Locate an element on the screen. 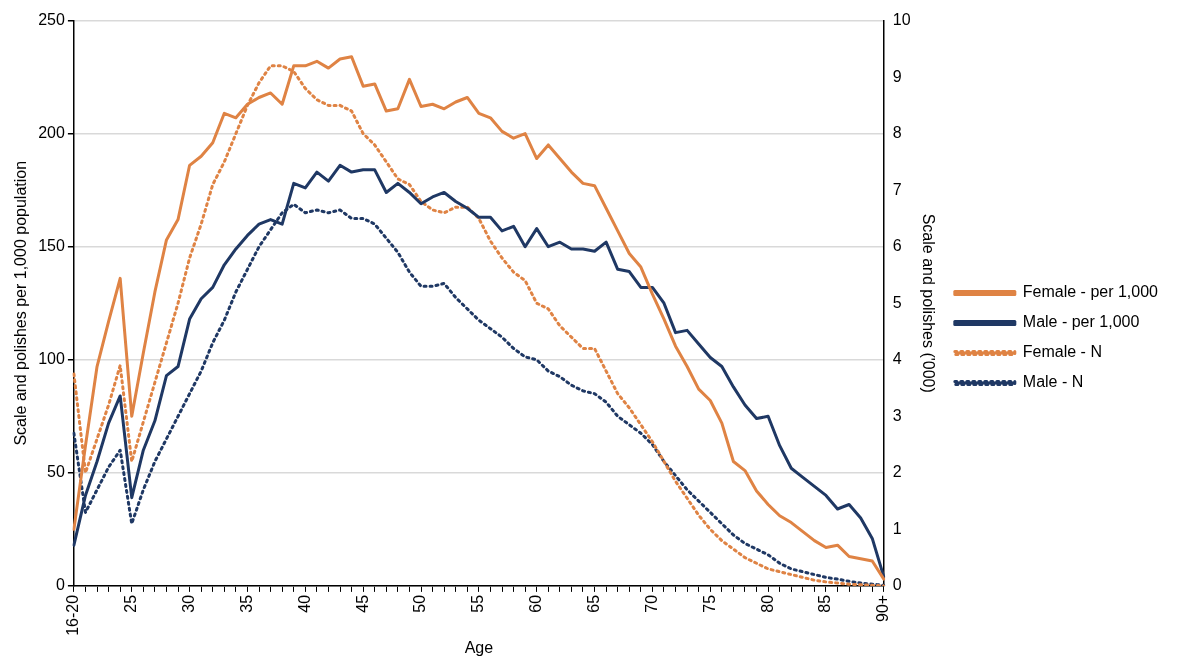  legend-label: Female - per 1,000 is located at coordinates (1090, 292).